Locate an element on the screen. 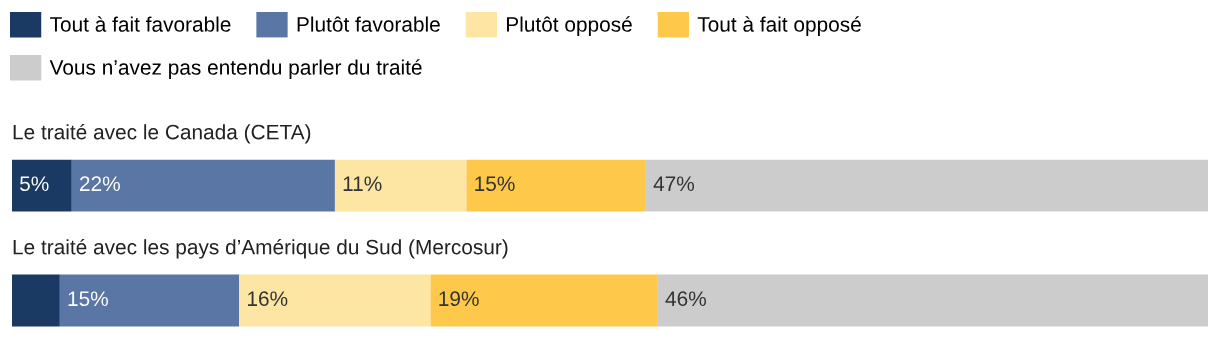 The image size is (1220, 340). legend-label: Tout à fait favorable is located at coordinates (140, 24).